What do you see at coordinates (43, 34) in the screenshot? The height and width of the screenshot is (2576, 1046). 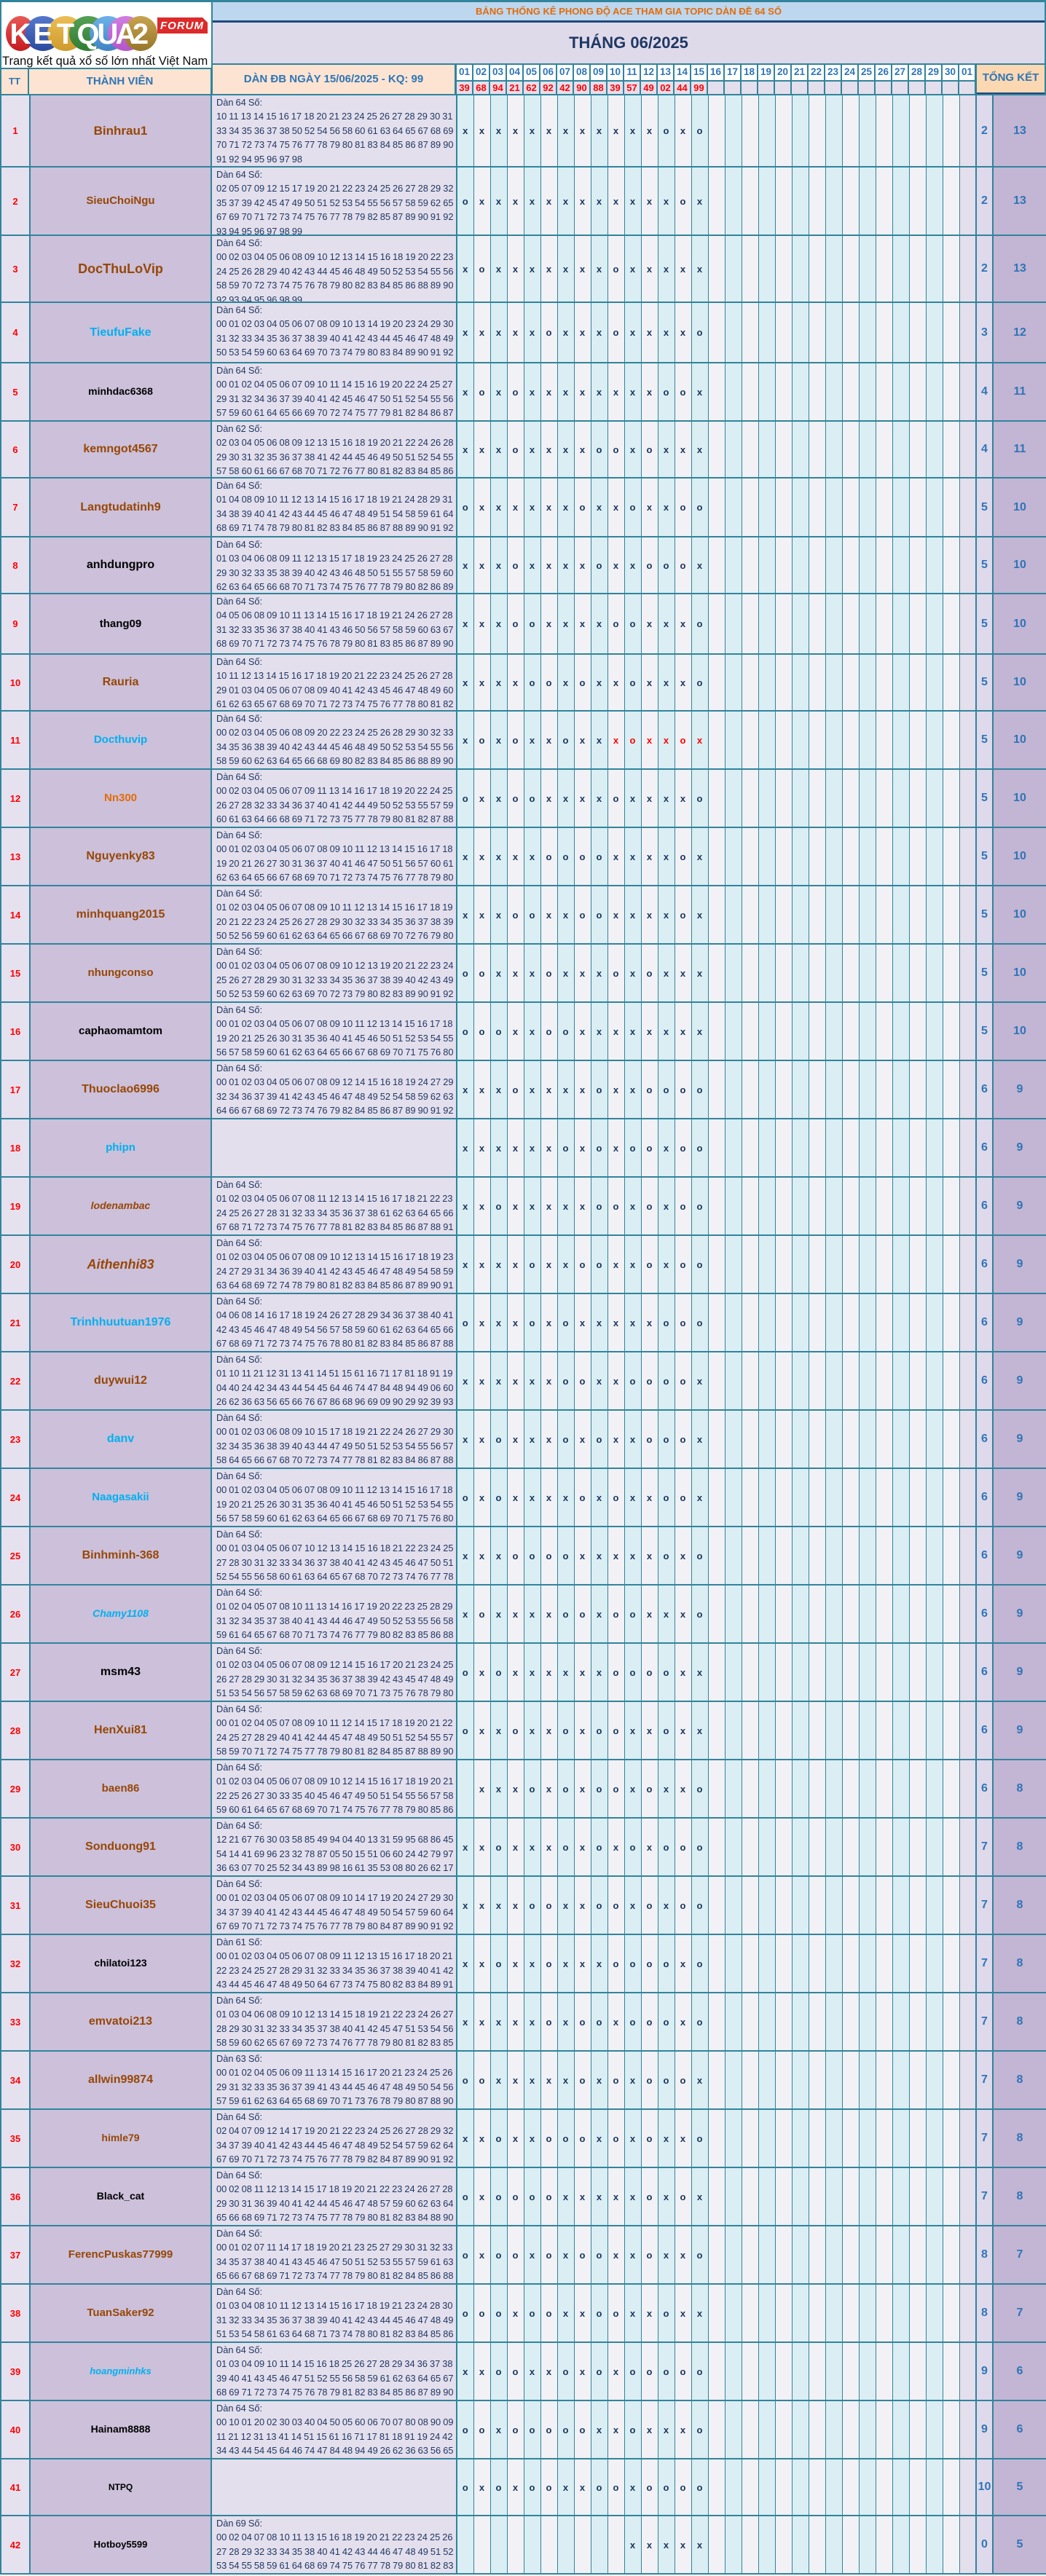 I see `svg-text: E` at bounding box center [43, 34].